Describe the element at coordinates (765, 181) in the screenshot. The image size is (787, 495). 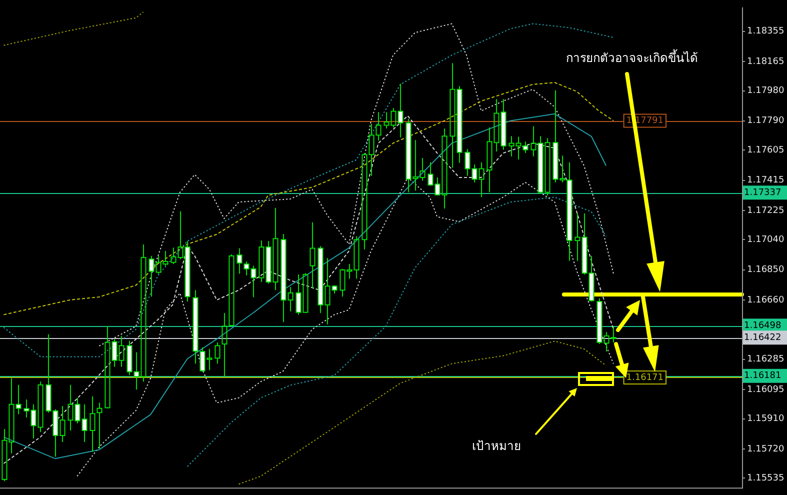
I see `y-tick-label: 1.17415` at that location.